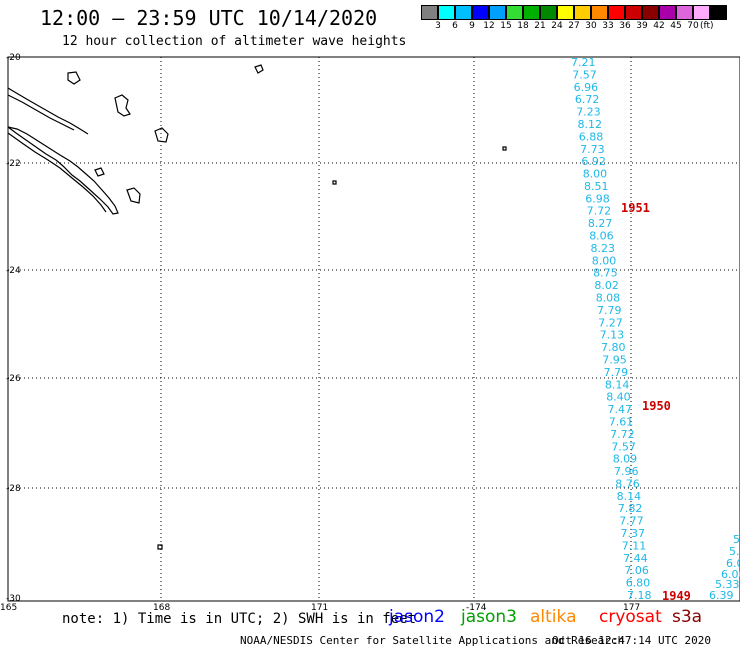 The image size is (740, 650). I want to click on small-island-a, so click(334, 182).